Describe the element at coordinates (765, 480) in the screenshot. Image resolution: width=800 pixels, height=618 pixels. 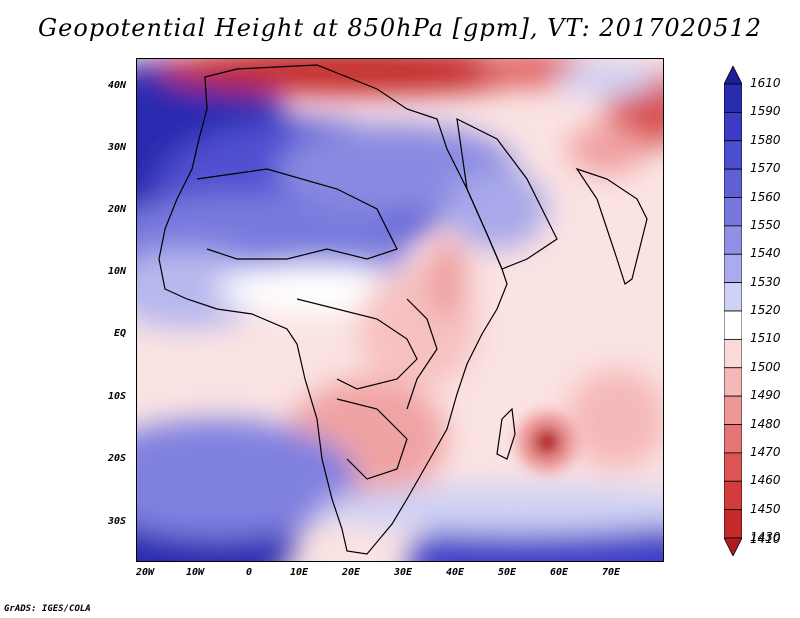
I see `colorbar-label: 1460` at that location.